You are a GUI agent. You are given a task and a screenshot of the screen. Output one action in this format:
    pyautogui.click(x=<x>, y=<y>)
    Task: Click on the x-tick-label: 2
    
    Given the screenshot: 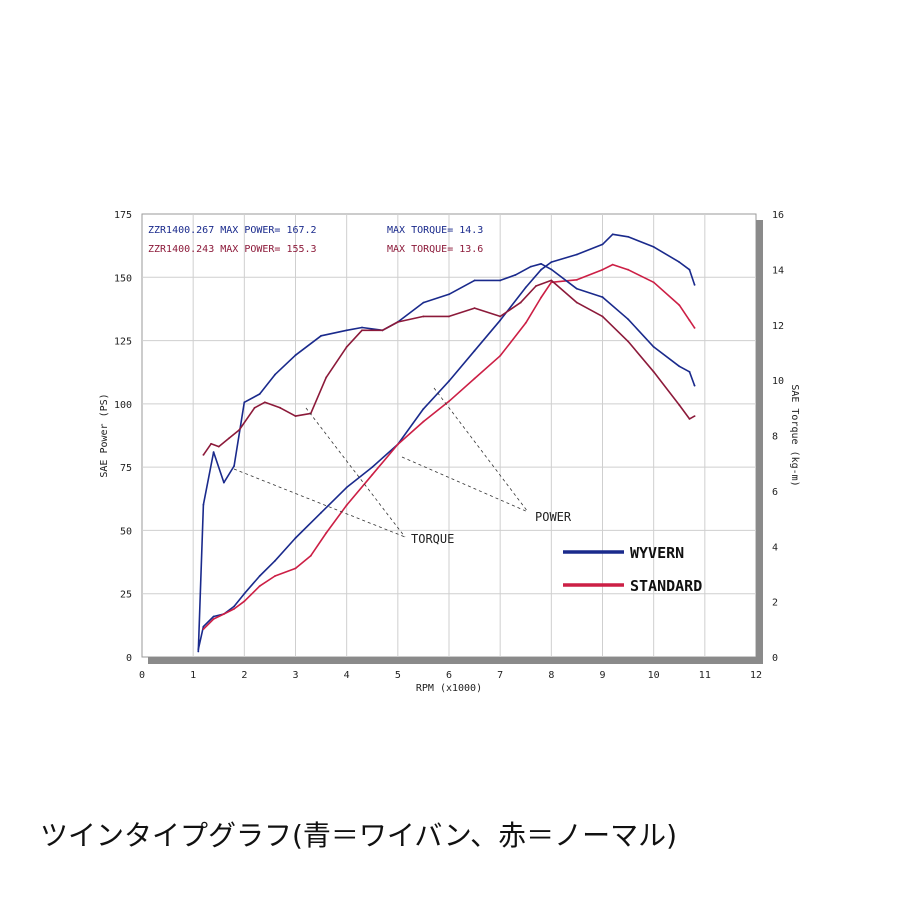 What is the action you would take?
    pyautogui.click(x=244, y=675)
    